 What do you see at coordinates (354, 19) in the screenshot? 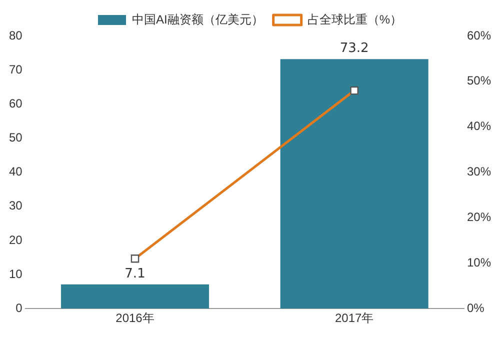
I see `legend-label: 占全球比重（%）` at bounding box center [354, 19].